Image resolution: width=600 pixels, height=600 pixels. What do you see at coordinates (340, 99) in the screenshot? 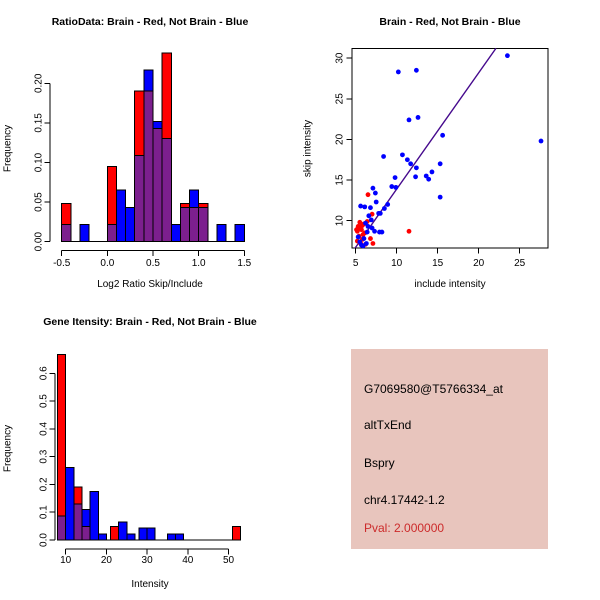
I see `y-tick-label: 25` at bounding box center [340, 99].